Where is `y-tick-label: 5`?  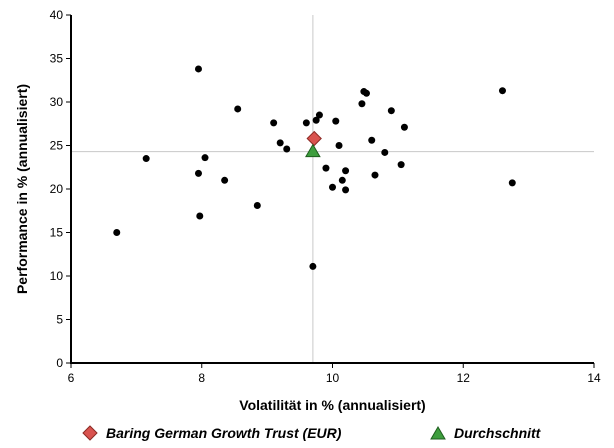 y-tick-label: 5 is located at coordinates (59, 320).